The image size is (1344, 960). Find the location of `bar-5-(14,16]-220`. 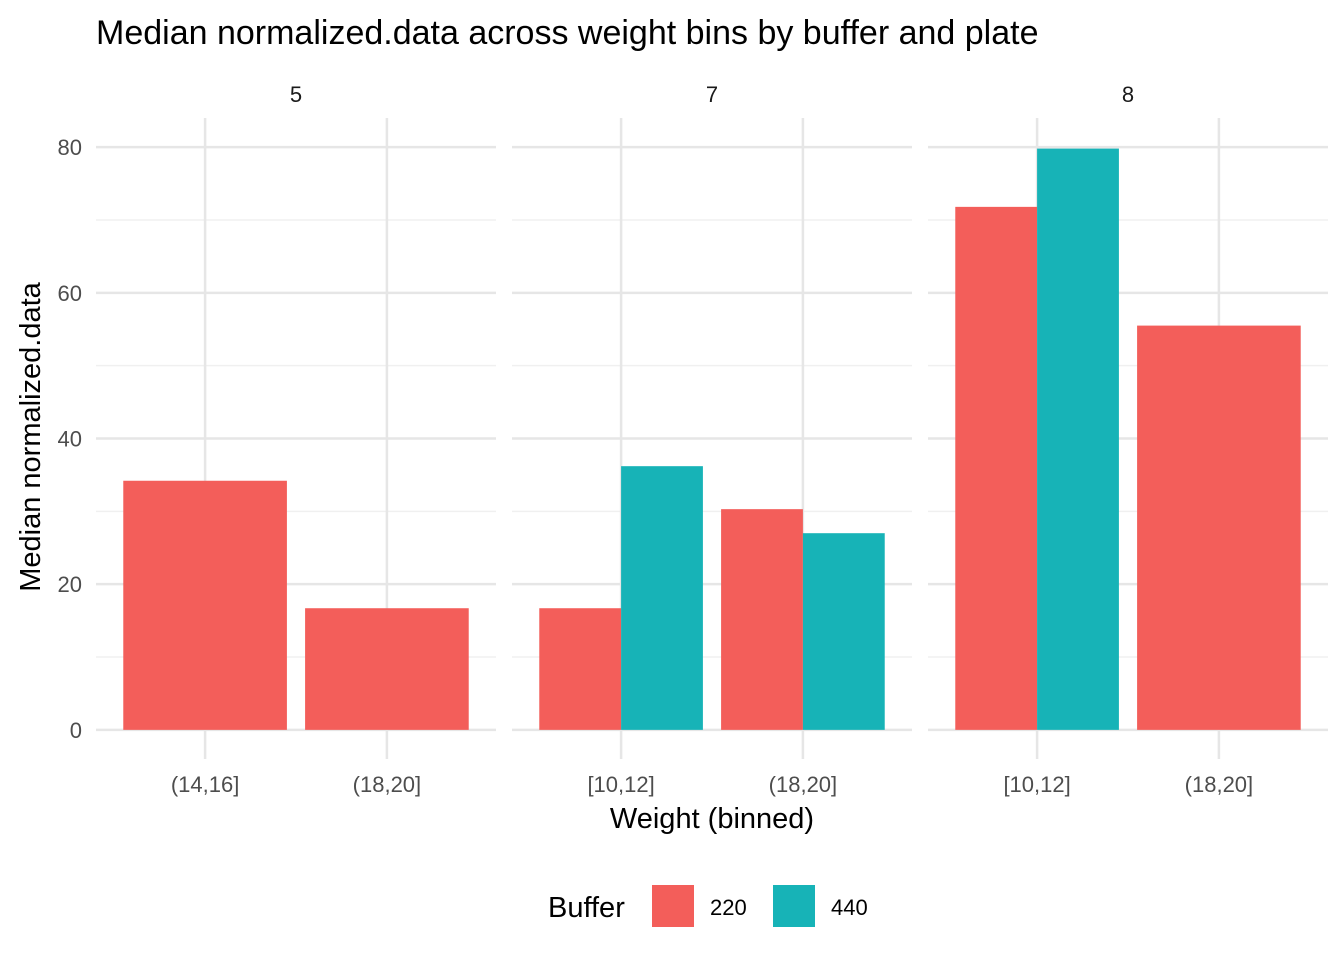

bar-5-(14,16]-220 is located at coordinates (205, 605).